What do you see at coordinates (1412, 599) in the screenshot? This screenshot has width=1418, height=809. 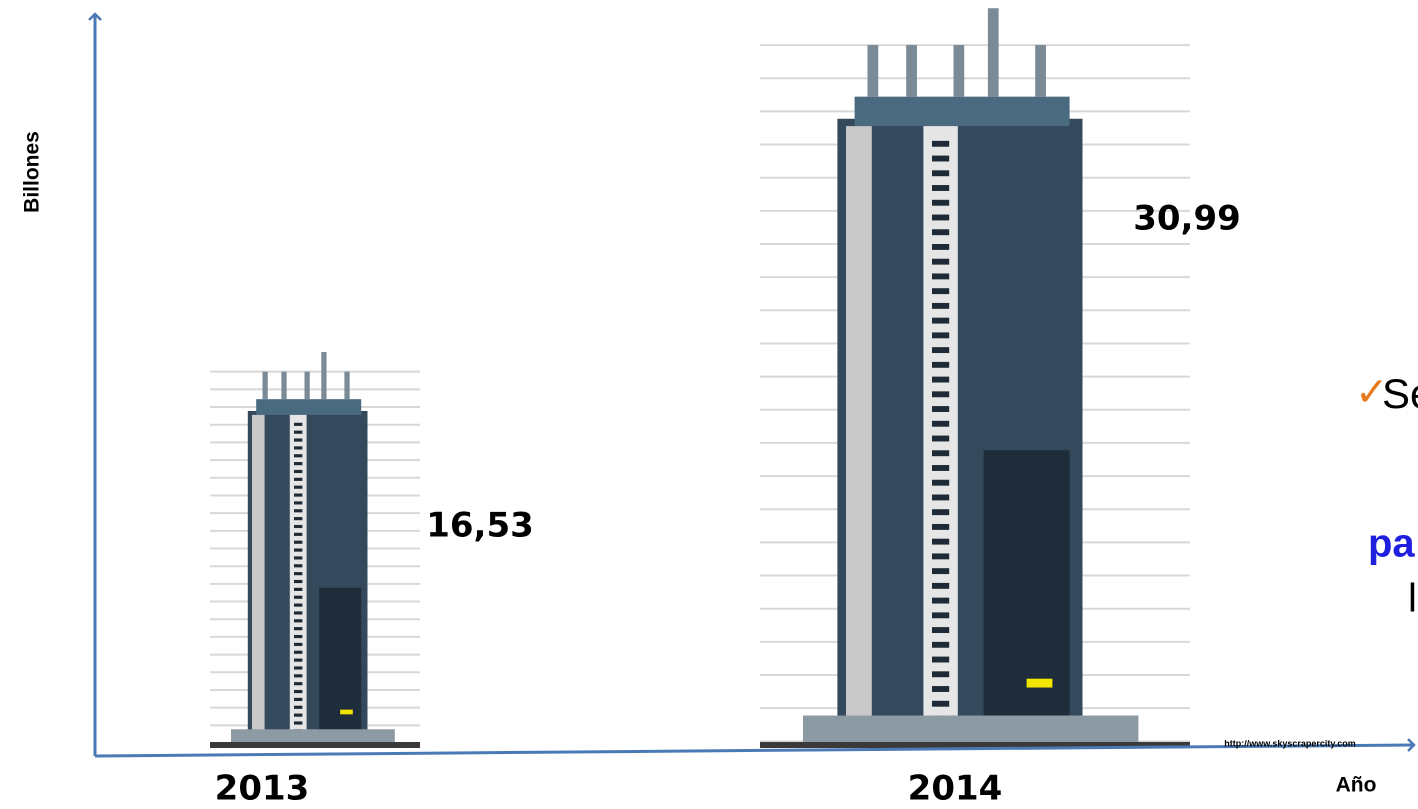 I see `side-text: l` at bounding box center [1412, 599].